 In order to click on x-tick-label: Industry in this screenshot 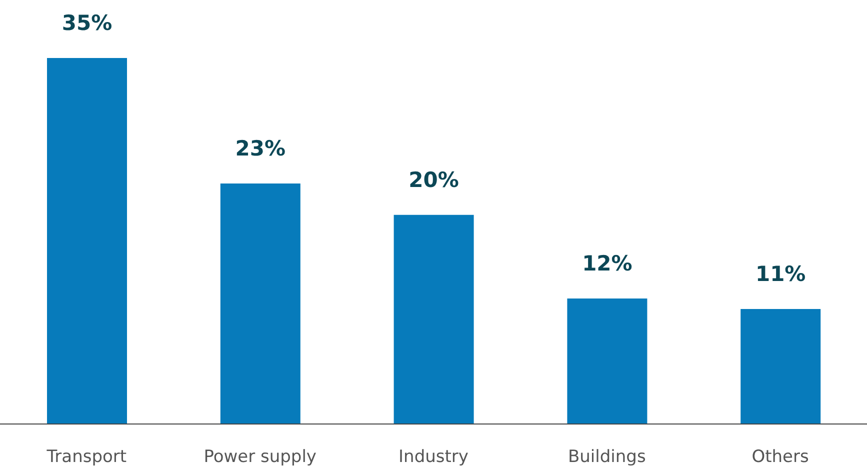, I will do `click(433, 457)`.